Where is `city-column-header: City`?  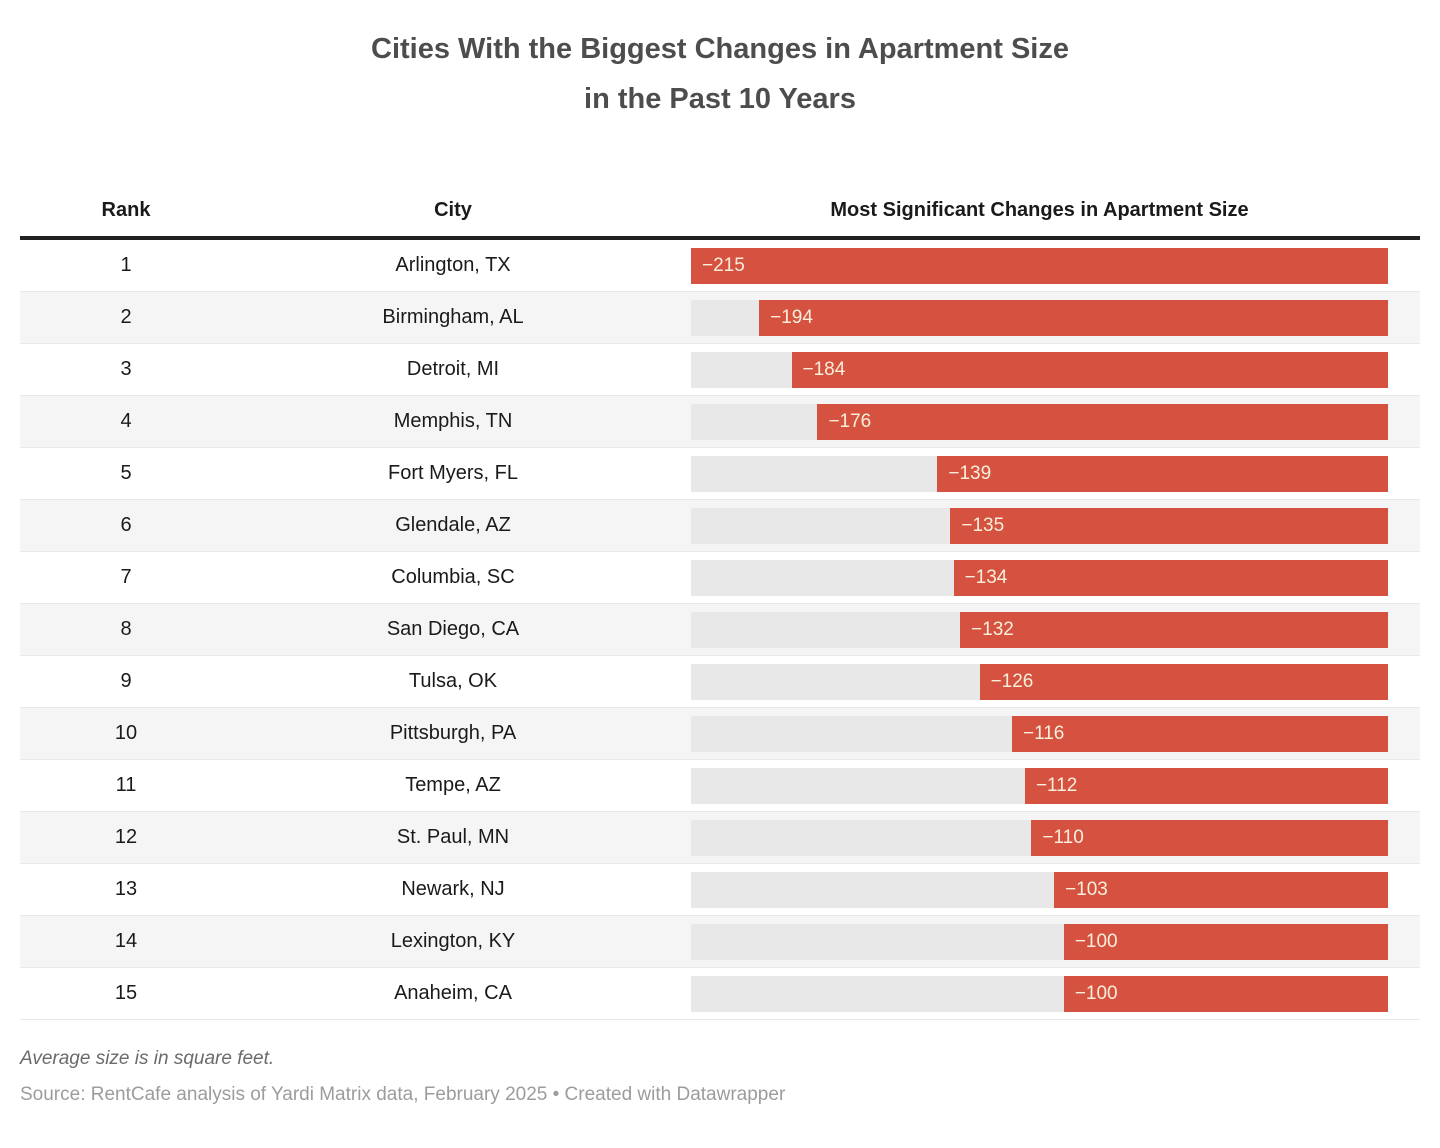
city-column-header: City is located at coordinates (453, 209).